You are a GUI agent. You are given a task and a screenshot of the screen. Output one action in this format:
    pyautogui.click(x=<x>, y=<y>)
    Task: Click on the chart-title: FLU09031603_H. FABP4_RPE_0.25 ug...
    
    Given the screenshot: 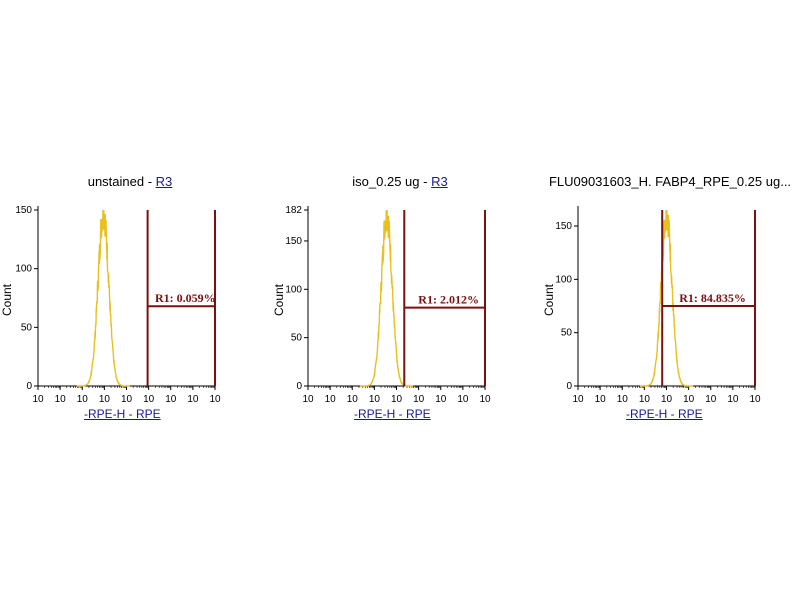 What is the action you would take?
    pyautogui.click(x=670, y=181)
    